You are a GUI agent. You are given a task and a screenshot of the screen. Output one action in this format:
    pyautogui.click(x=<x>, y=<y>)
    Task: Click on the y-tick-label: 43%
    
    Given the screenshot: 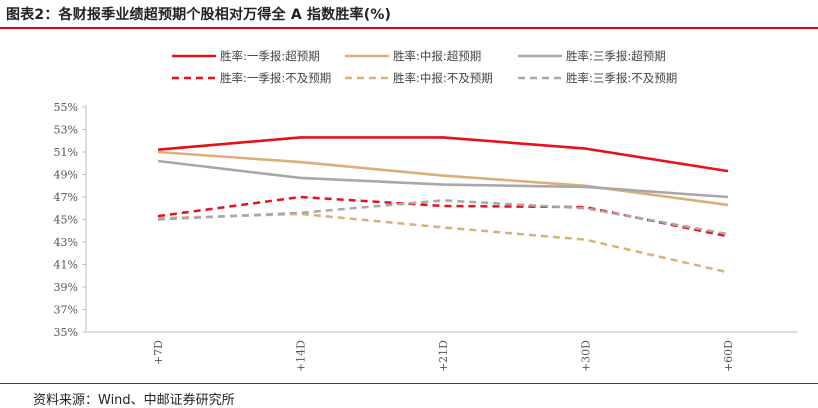 What is the action you would take?
    pyautogui.click(x=66, y=242)
    